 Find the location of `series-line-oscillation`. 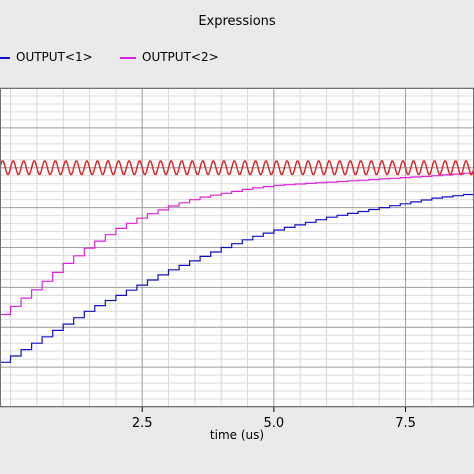

series-line-oscillation is located at coordinates (237, 168).